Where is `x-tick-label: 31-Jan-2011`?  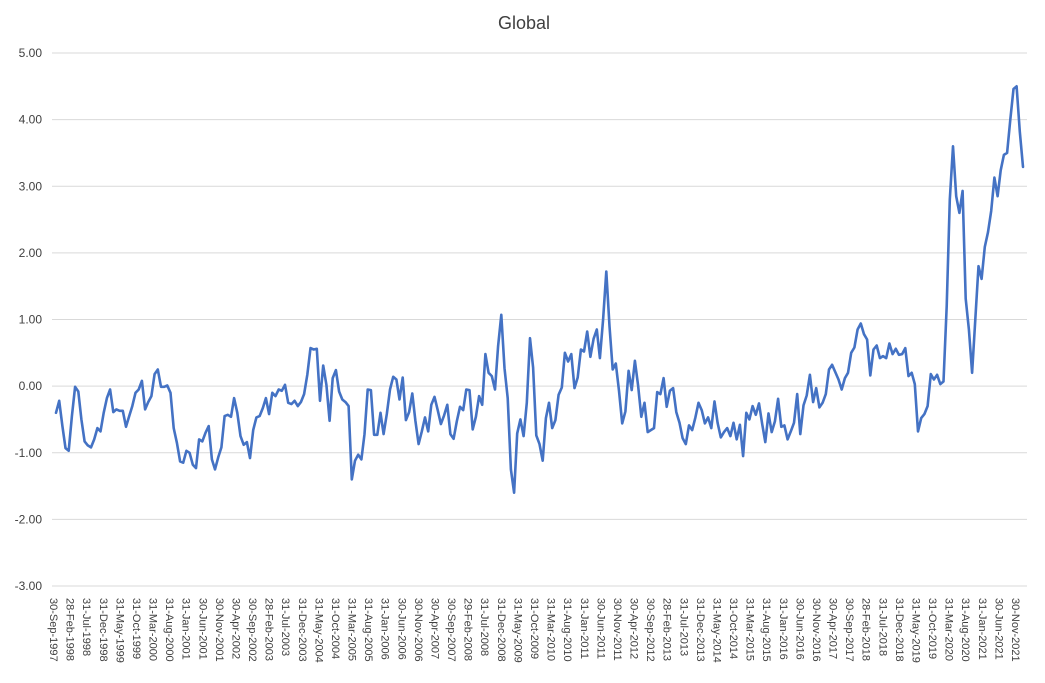
x-tick-label: 31-Jan-2011 is located at coordinates (584, 628).